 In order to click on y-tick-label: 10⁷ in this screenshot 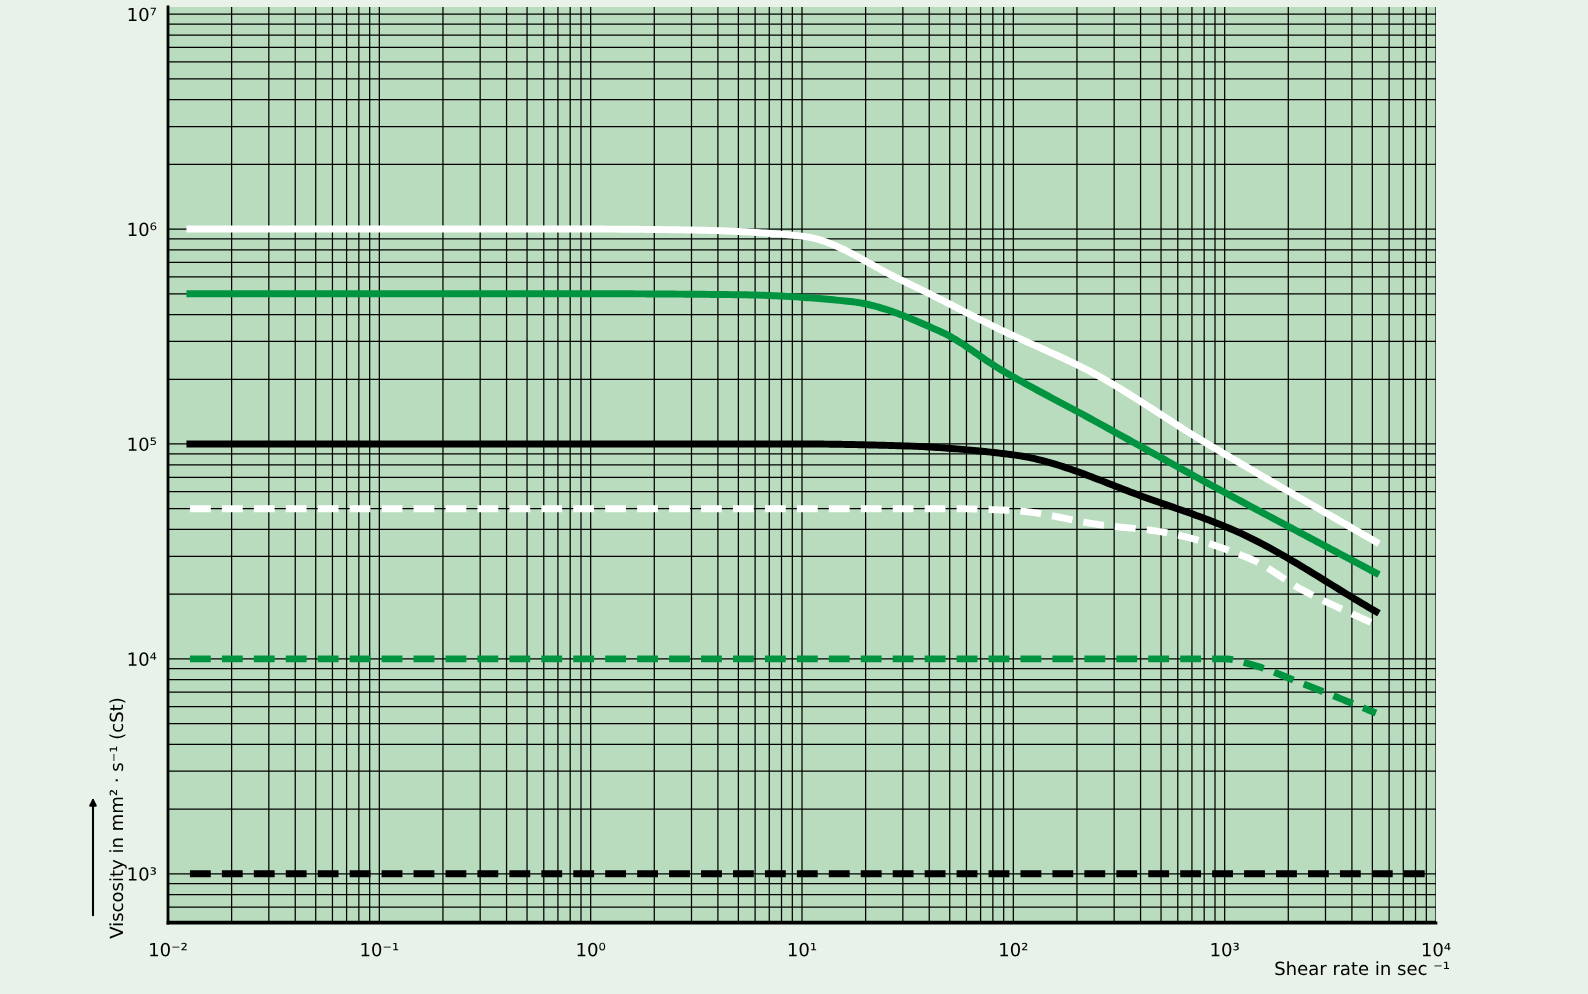, I will do `click(142, 14)`.